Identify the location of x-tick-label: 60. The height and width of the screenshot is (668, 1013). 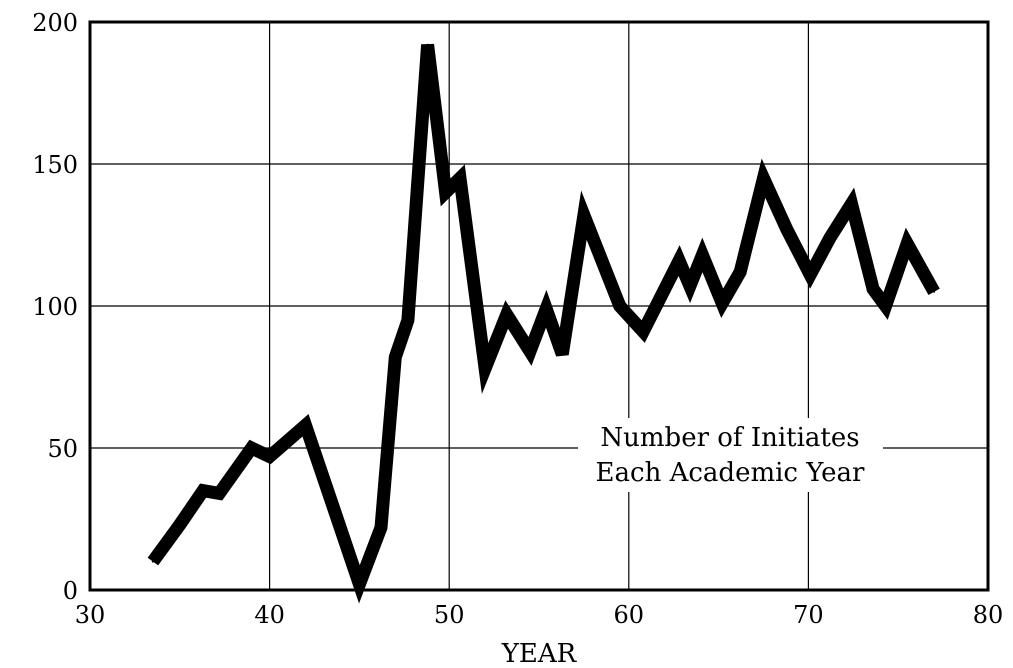
(629, 615).